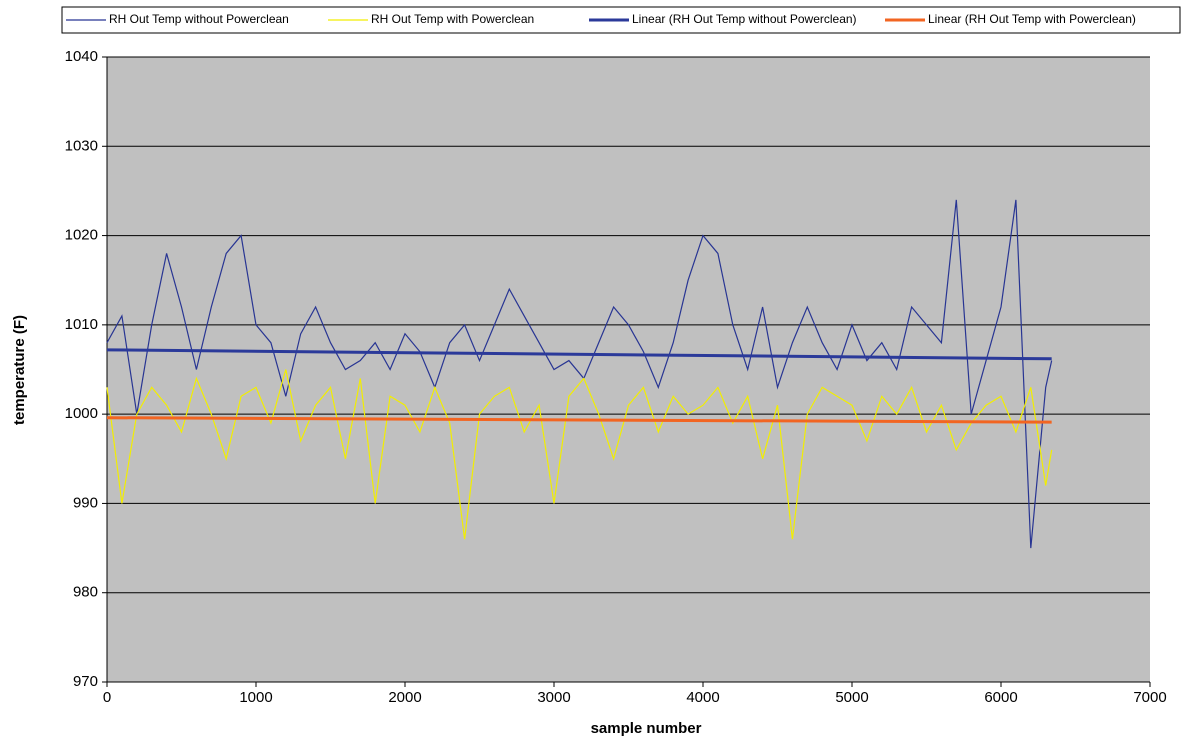 The image size is (1187, 748). I want to click on x-tick-label: 3000, so click(553, 697).